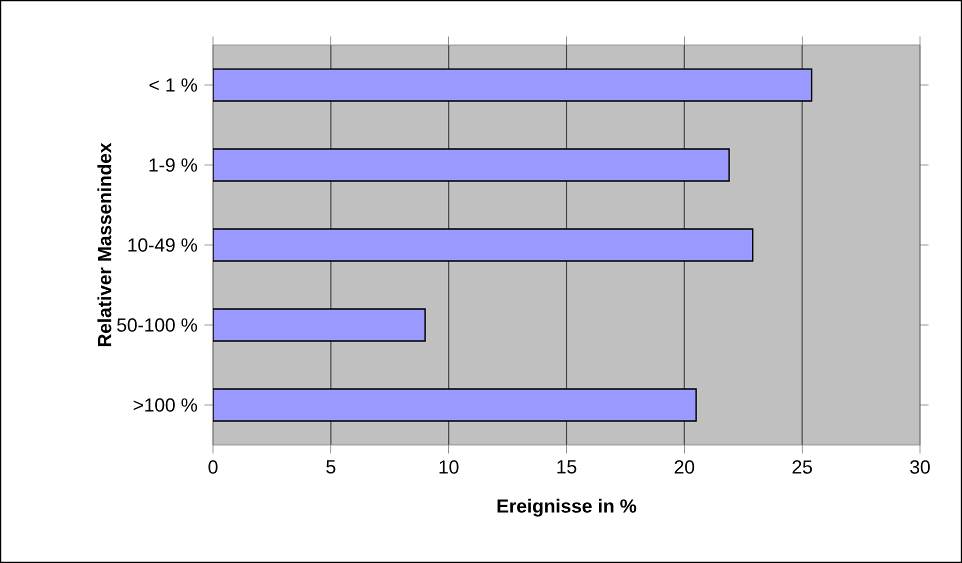 The height and width of the screenshot is (563, 962). I want to click on x-tick-label: 30, so click(920, 467).